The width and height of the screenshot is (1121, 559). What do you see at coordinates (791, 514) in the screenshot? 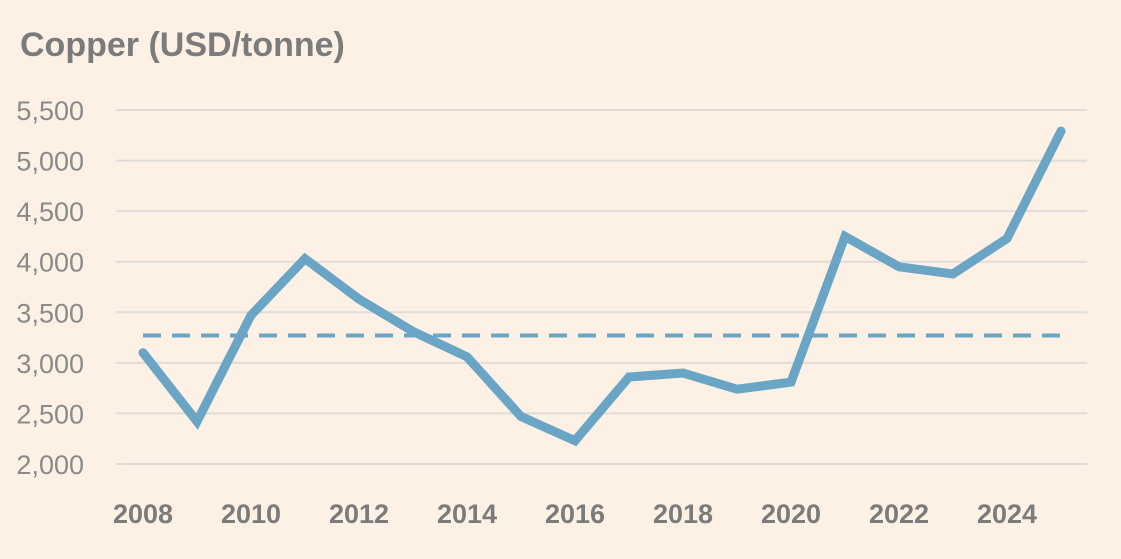
I see `x-tick-label: 2020` at bounding box center [791, 514].